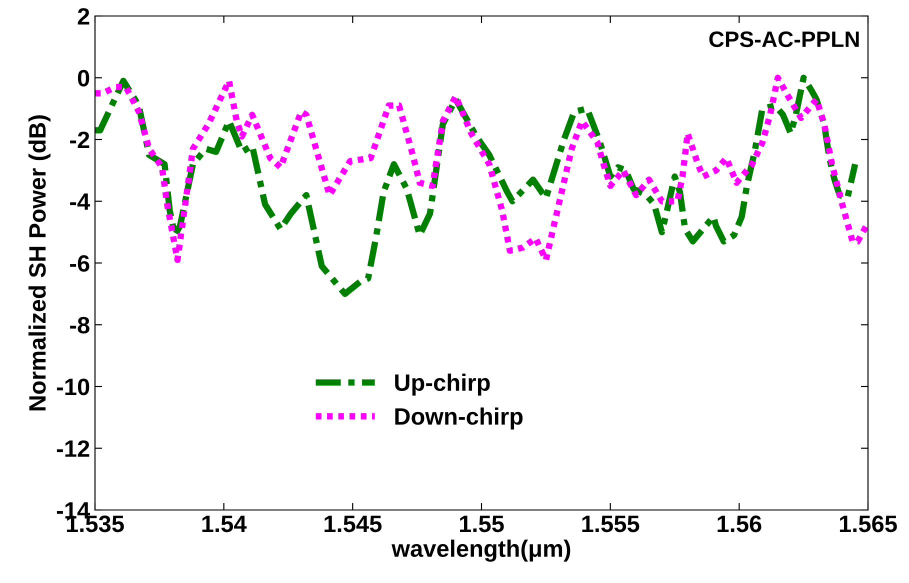 Image resolution: width=909 pixels, height=583 pixels. Describe the element at coordinates (73, 448) in the screenshot. I see `y-tick-label: -12` at that location.